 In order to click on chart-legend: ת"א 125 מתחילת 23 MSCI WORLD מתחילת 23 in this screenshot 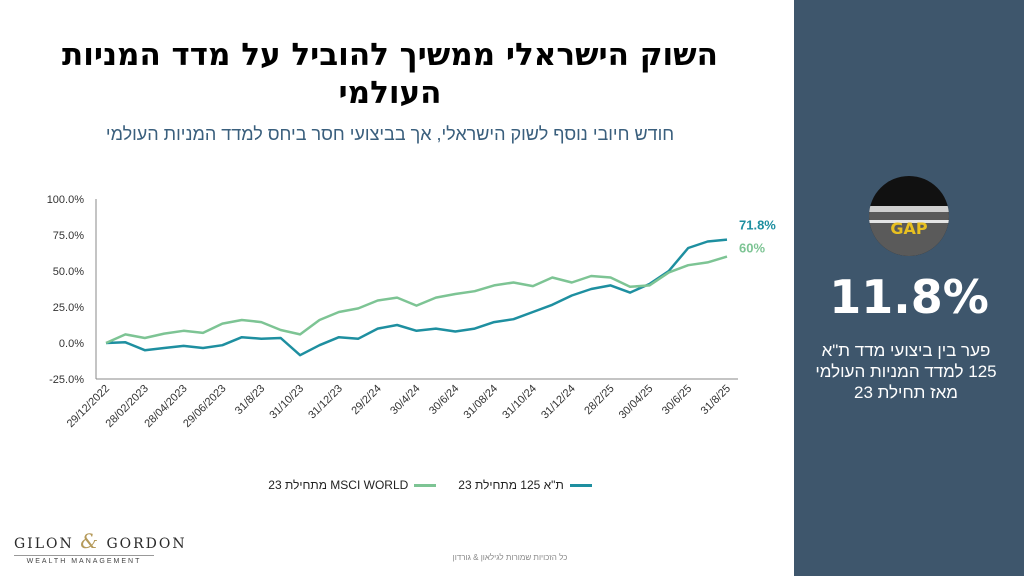, I will do `click(430, 485)`.